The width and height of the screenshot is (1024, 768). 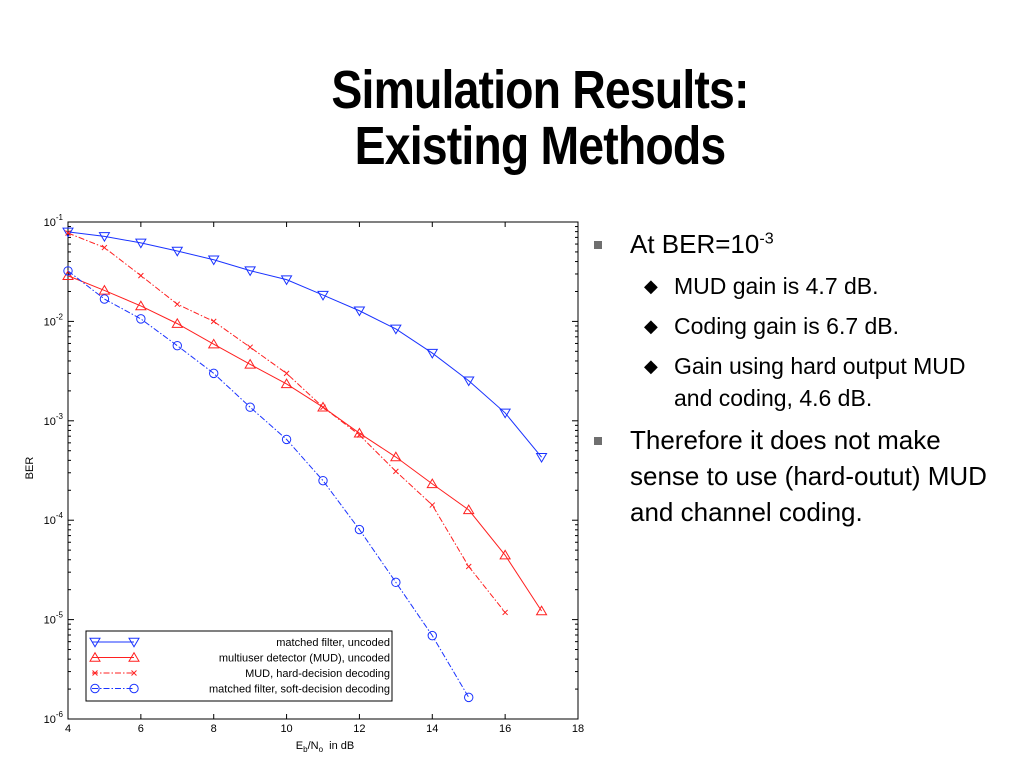 I want to click on bullet-ber-target: At BER=10-3, so click(x=800, y=244).